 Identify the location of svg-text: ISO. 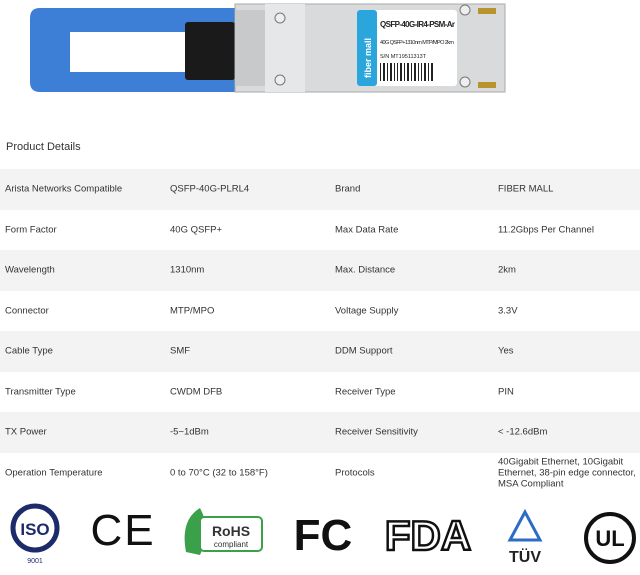
(34, 529).